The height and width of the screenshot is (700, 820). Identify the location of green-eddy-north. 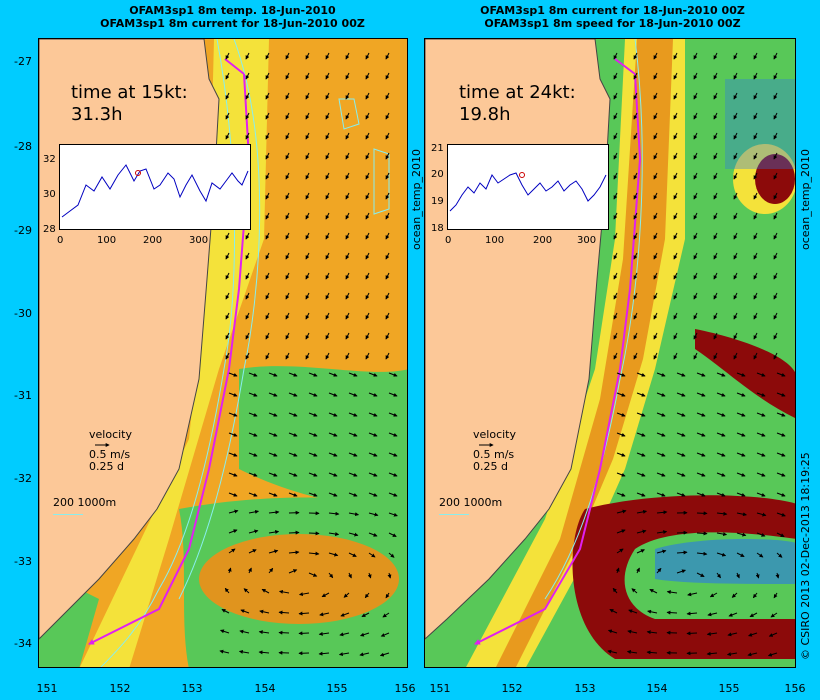
(323, 437).